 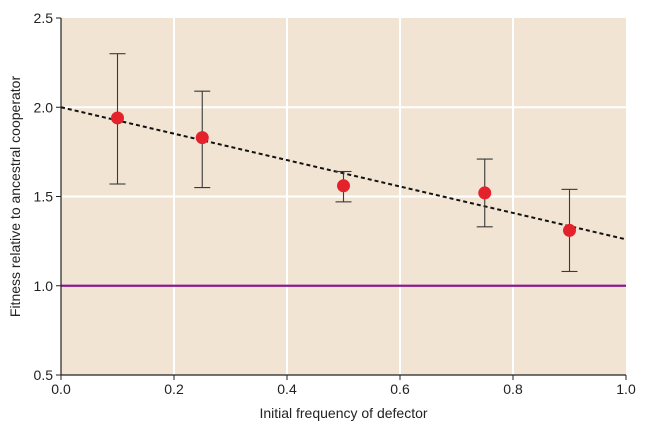 What do you see at coordinates (513, 389) in the screenshot?
I see `x-tick-label: 0.8` at bounding box center [513, 389].